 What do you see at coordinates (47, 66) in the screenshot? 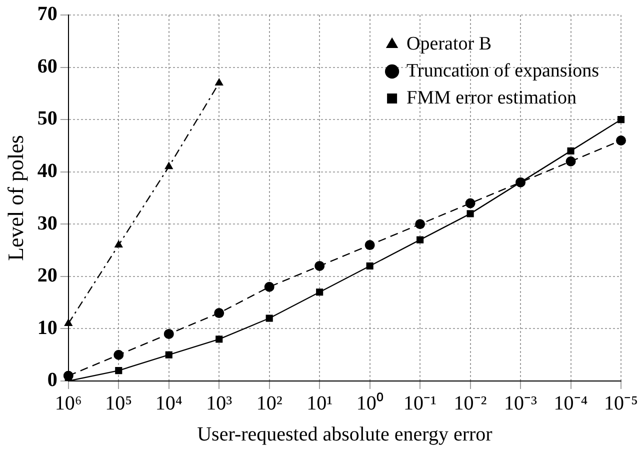
I see `y-tick-label: 60` at bounding box center [47, 66].